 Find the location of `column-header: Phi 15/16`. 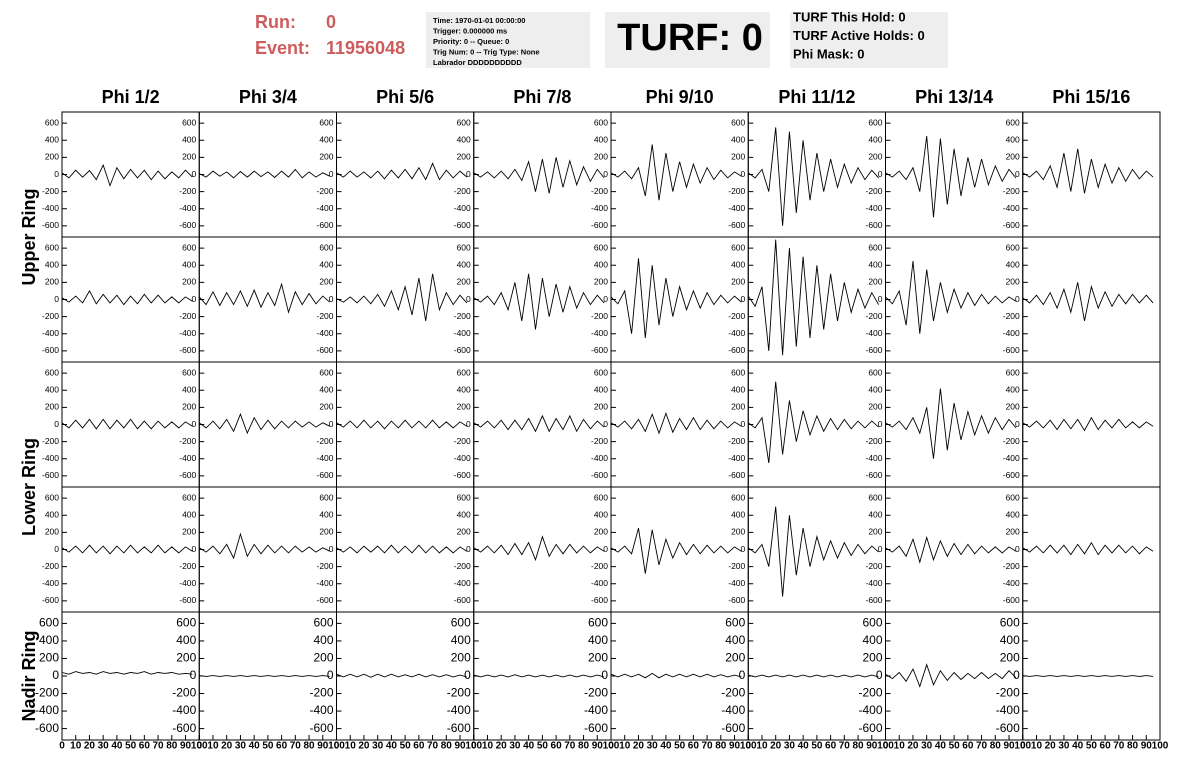

column-header: Phi 15/16 is located at coordinates (1091, 97).